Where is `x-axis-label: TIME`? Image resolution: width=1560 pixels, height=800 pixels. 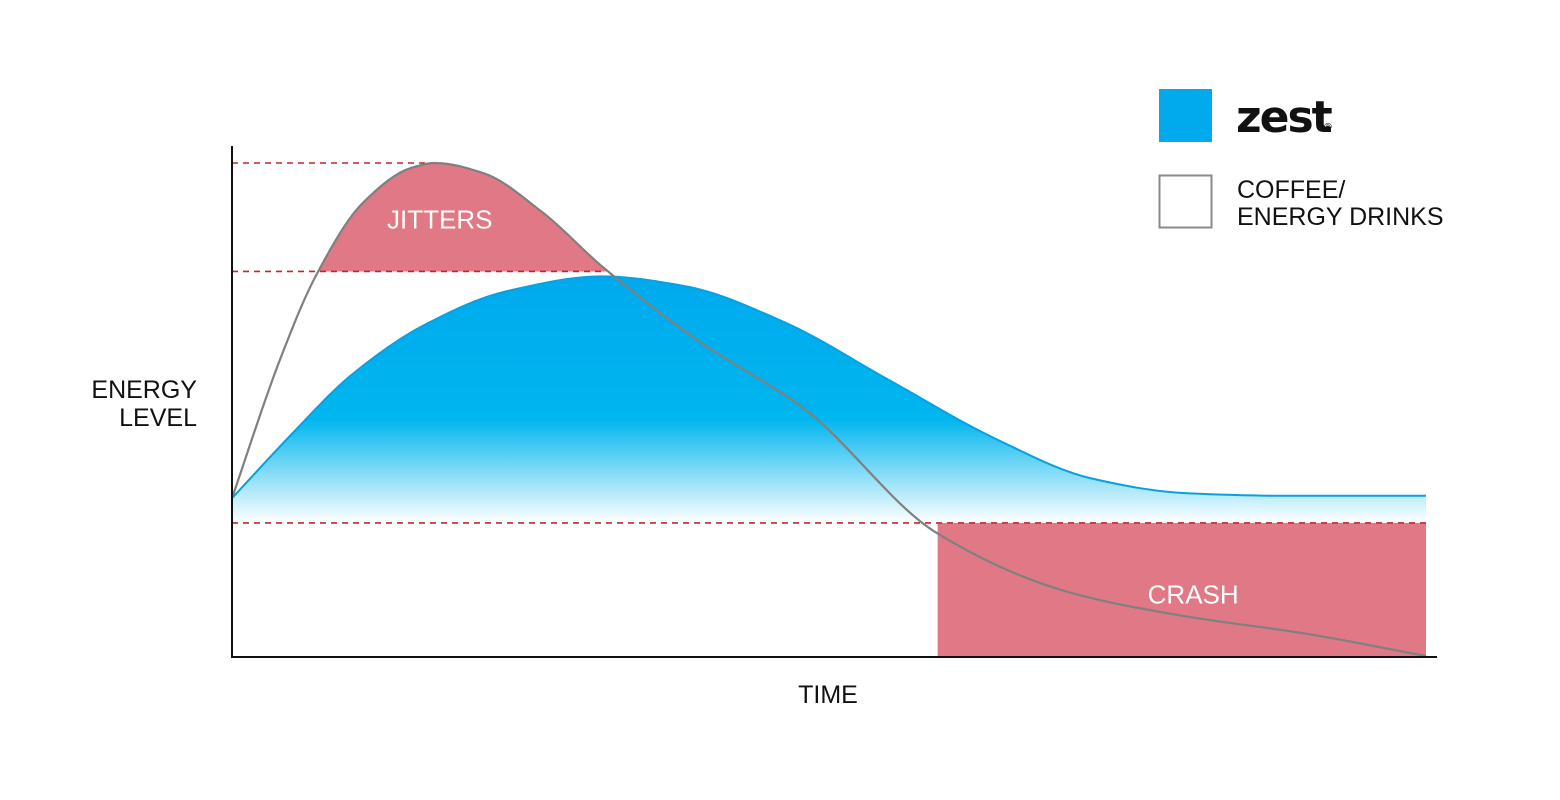
x-axis-label: TIME is located at coordinates (828, 695).